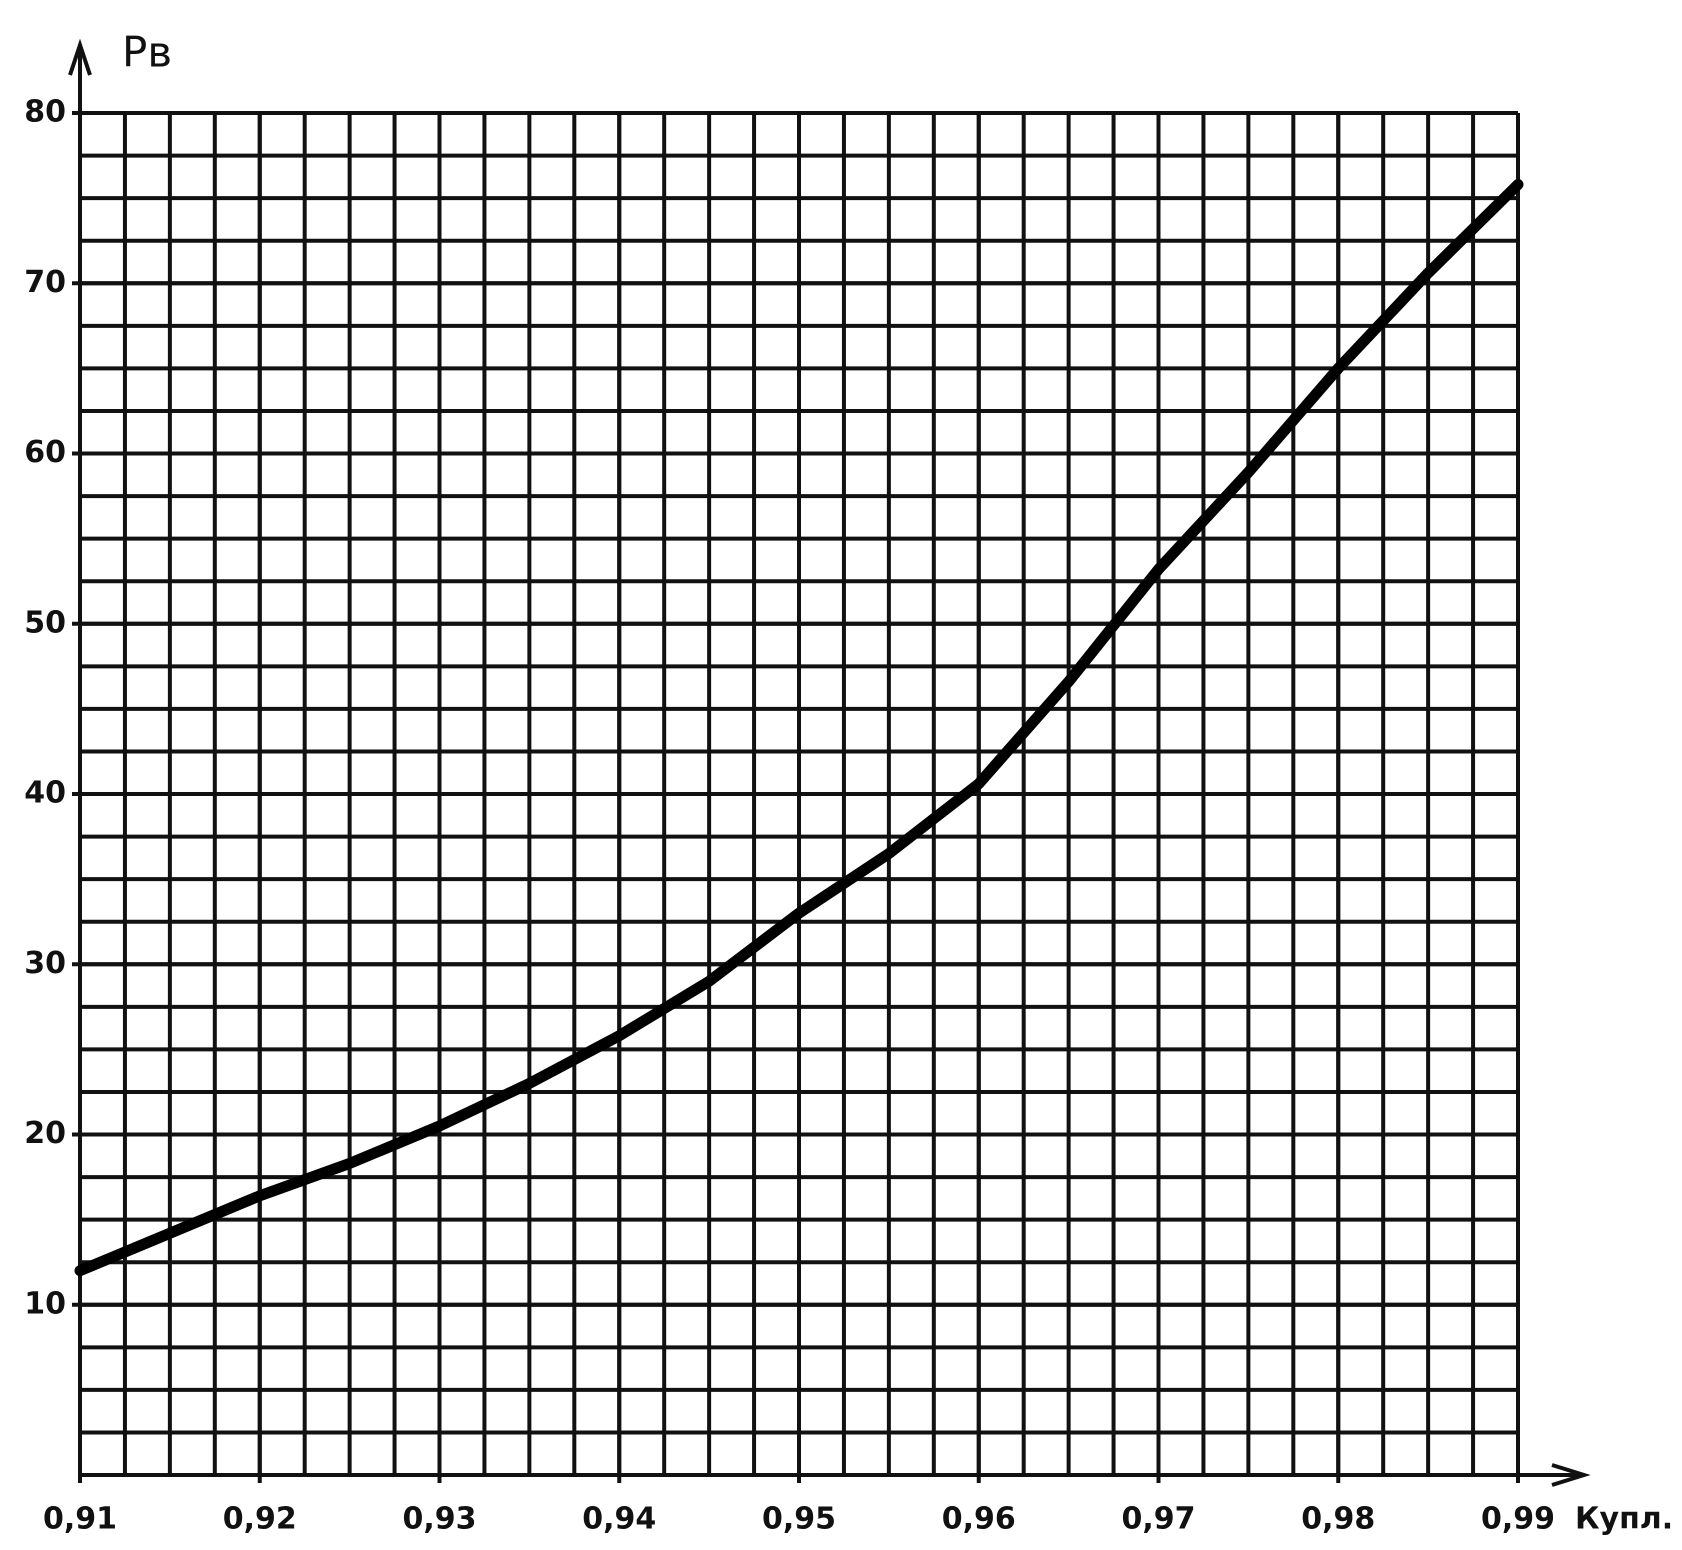 Image resolution: width=1682 pixels, height=1550 pixels. I want to click on y-tick-label: 30, so click(45, 963).